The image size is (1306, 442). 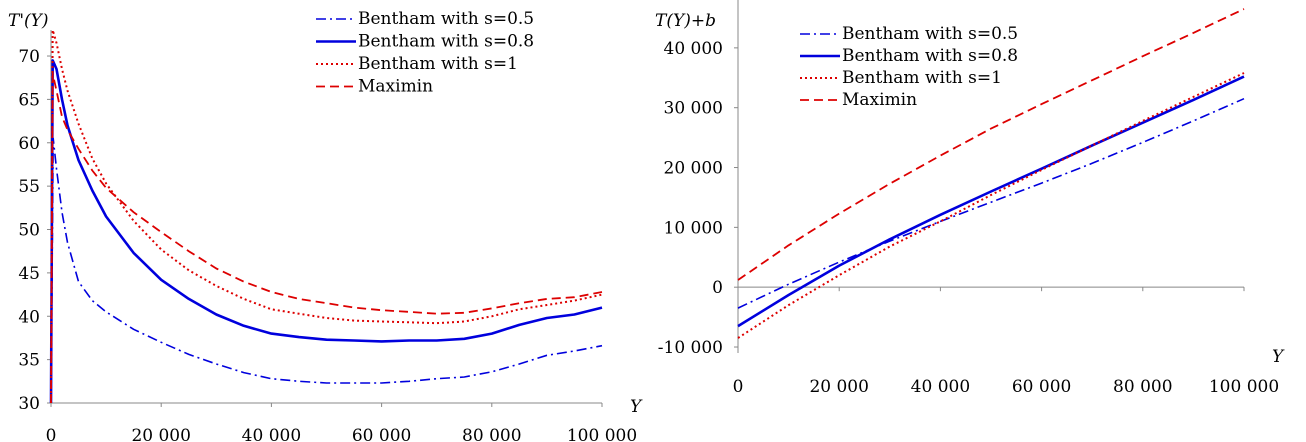 I want to click on y-tick-label: 65, so click(x=29, y=100).